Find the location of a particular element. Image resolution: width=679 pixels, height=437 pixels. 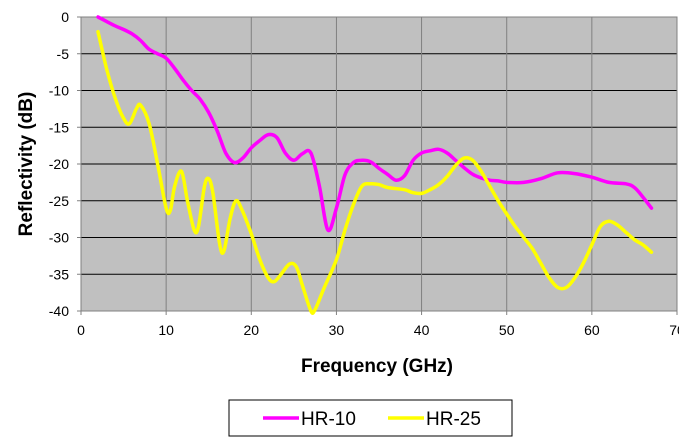

y-tick-label: -30 is located at coordinates (59, 238).